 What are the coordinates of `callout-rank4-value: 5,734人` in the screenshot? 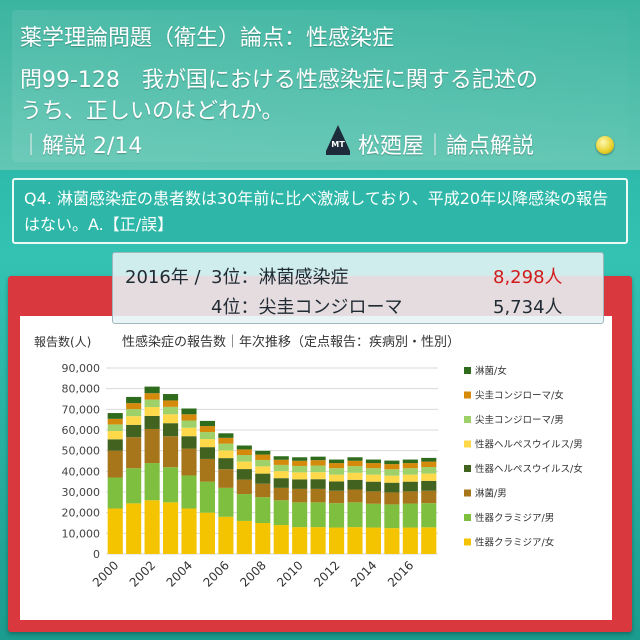 It's located at (528, 307).